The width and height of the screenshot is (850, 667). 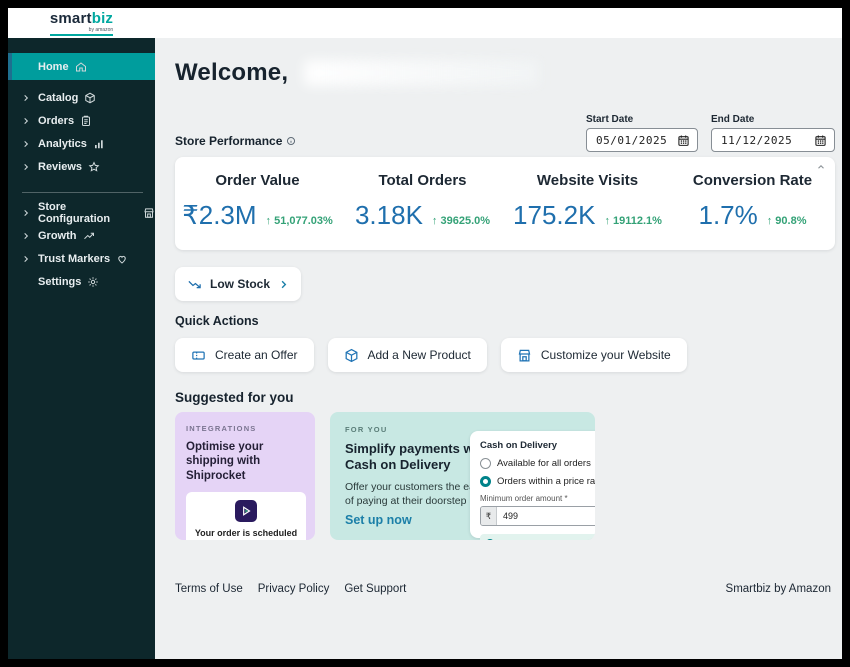 What do you see at coordinates (101, 29) in the screenshot?
I see `logo-byline: by amazon` at bounding box center [101, 29].